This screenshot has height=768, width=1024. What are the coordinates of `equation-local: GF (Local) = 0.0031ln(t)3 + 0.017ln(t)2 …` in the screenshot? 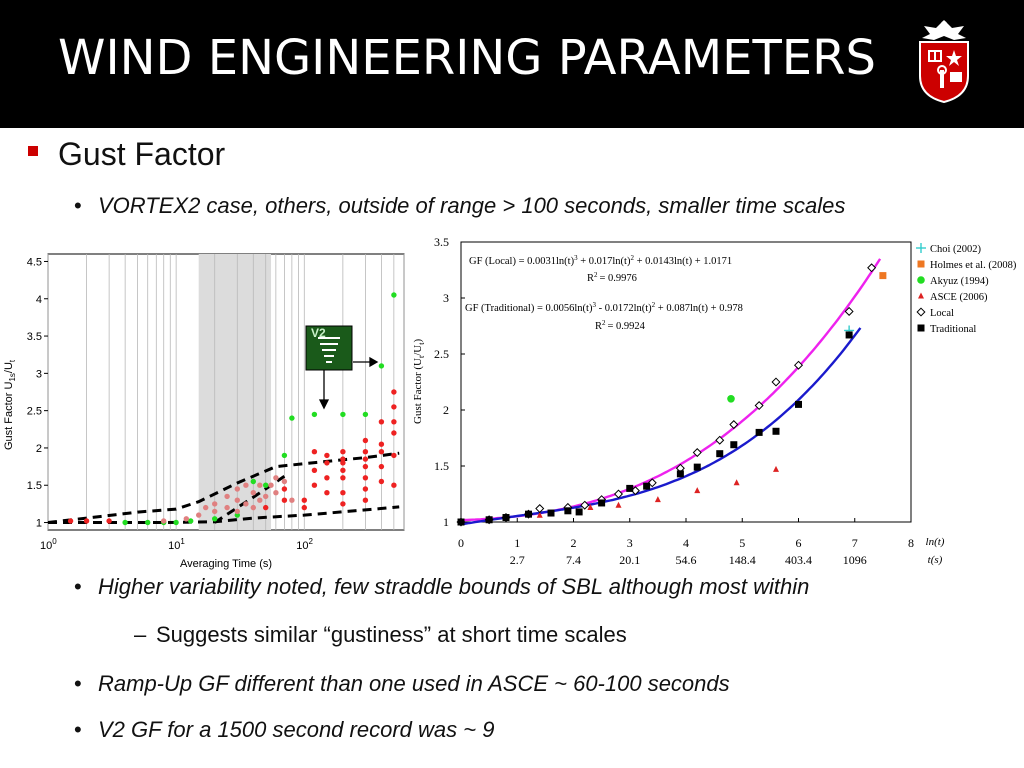 It's located at (600, 260).